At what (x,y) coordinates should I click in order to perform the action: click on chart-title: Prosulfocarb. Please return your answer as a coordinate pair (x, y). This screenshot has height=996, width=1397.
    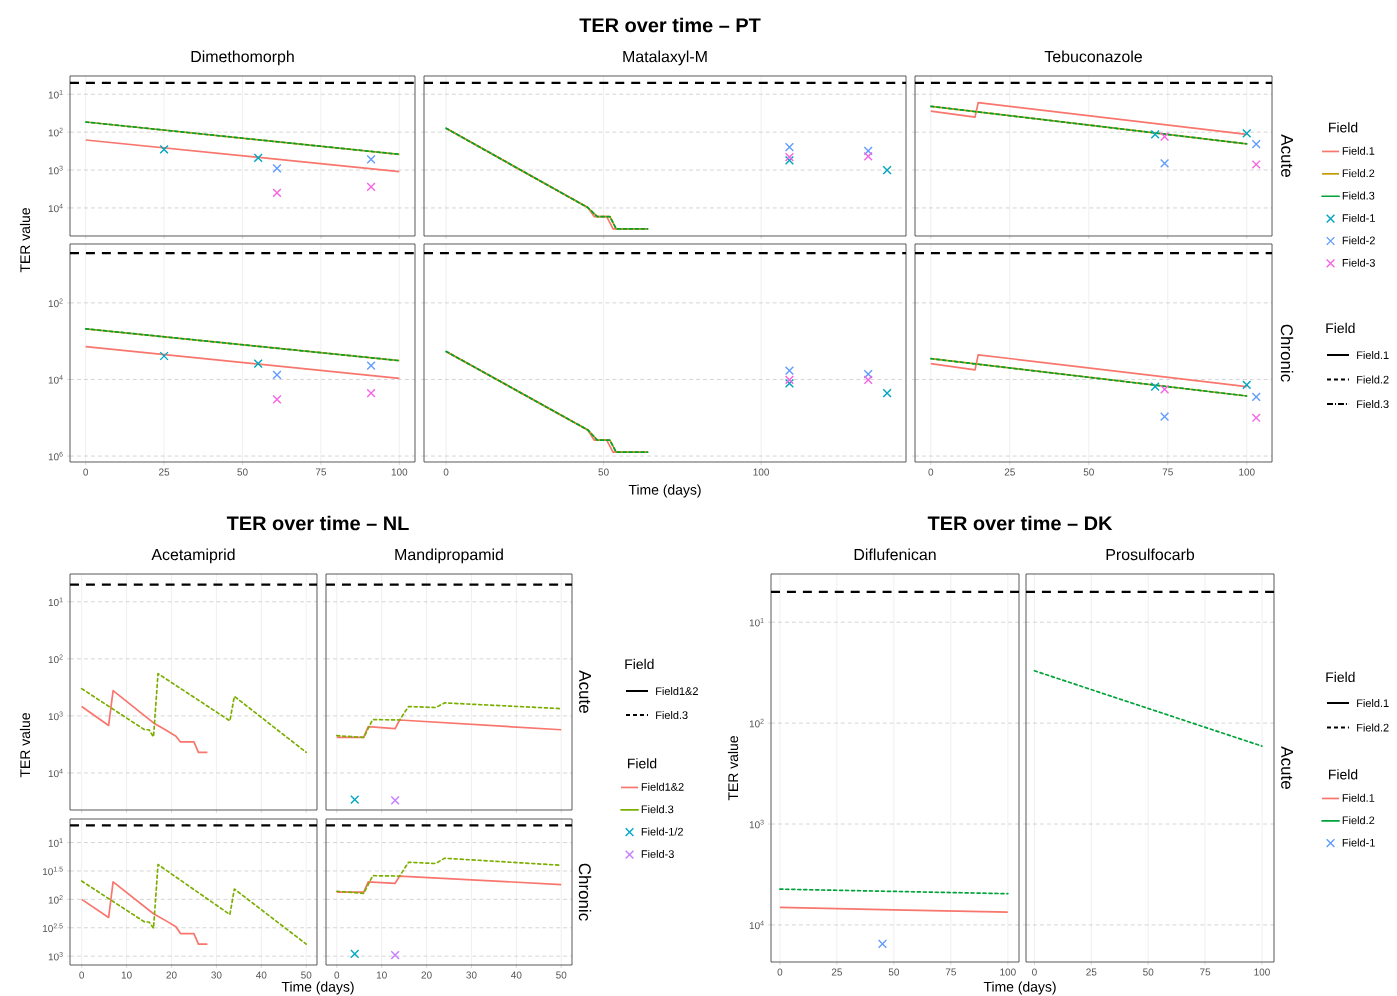
    Looking at the image, I should click on (1150, 554).